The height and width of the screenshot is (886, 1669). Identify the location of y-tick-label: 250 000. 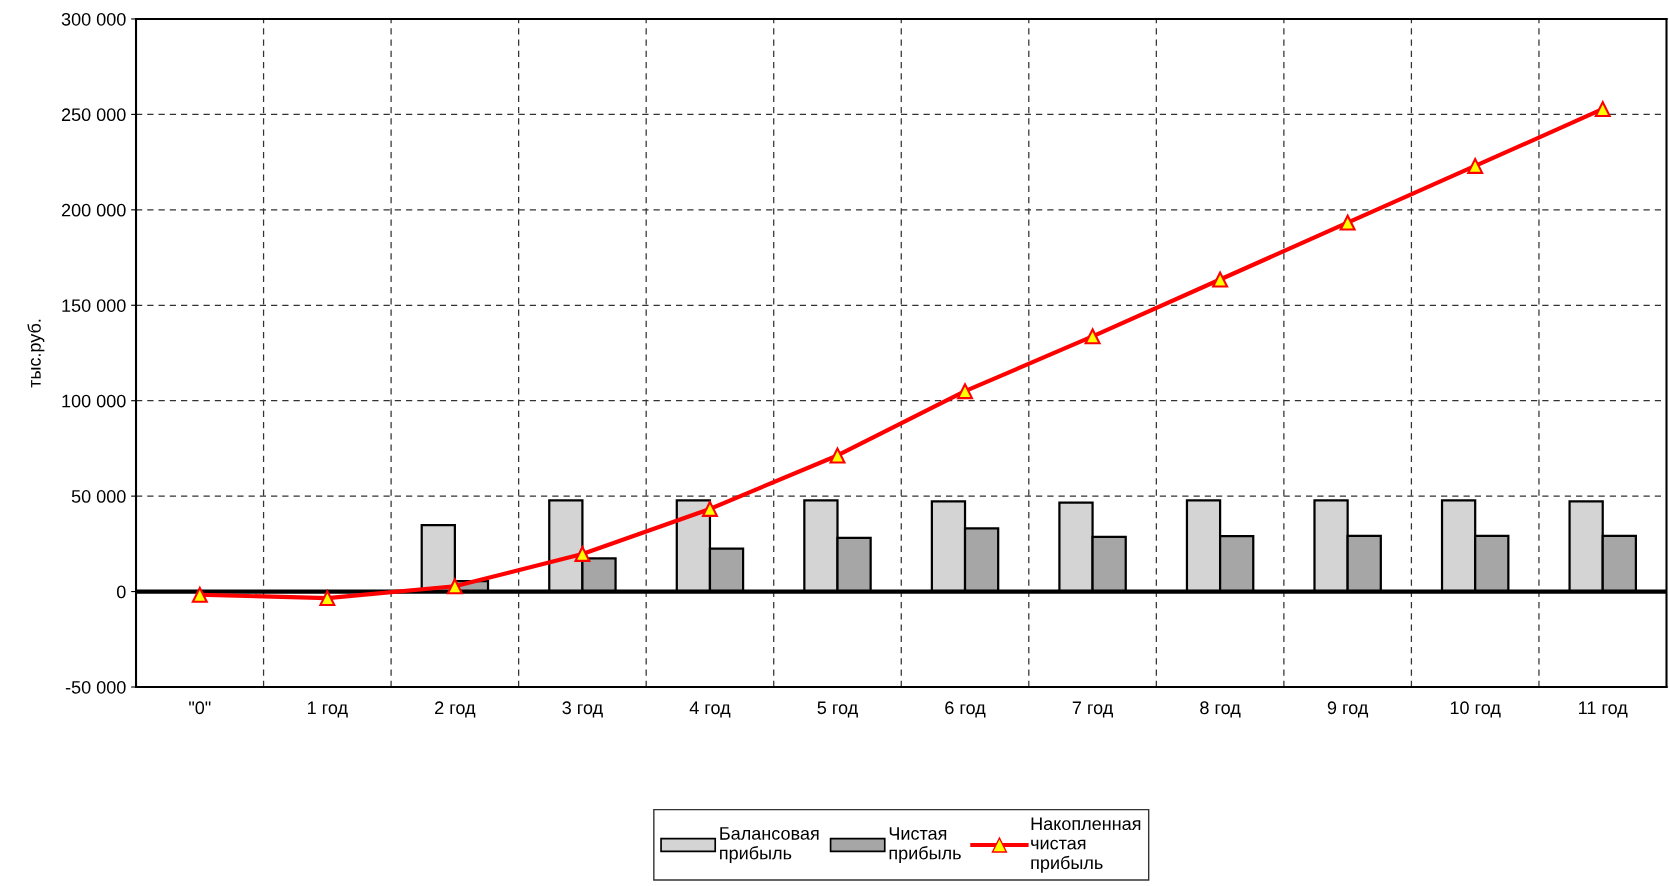
(93, 115).